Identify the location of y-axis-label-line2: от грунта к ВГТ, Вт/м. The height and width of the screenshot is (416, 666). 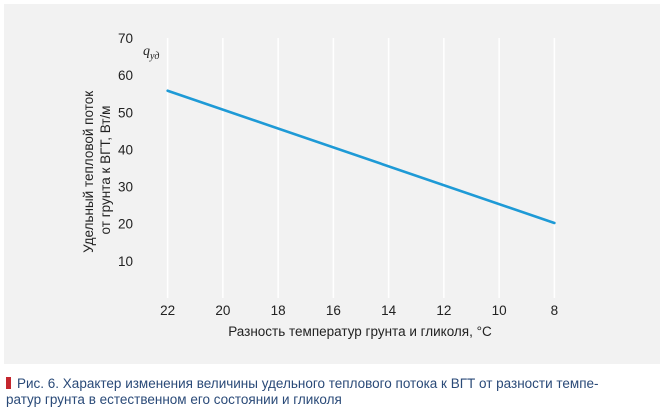
(105, 170).